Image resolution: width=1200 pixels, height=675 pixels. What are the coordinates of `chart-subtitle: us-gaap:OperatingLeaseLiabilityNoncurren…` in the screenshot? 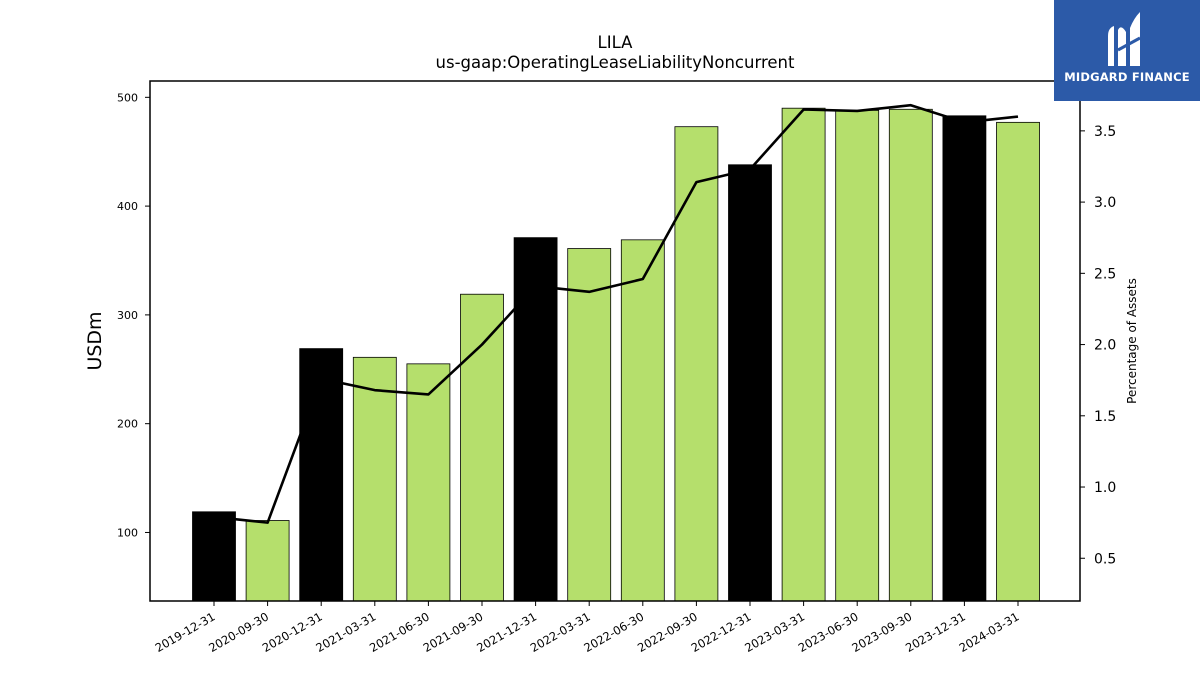 It's located at (615, 62).